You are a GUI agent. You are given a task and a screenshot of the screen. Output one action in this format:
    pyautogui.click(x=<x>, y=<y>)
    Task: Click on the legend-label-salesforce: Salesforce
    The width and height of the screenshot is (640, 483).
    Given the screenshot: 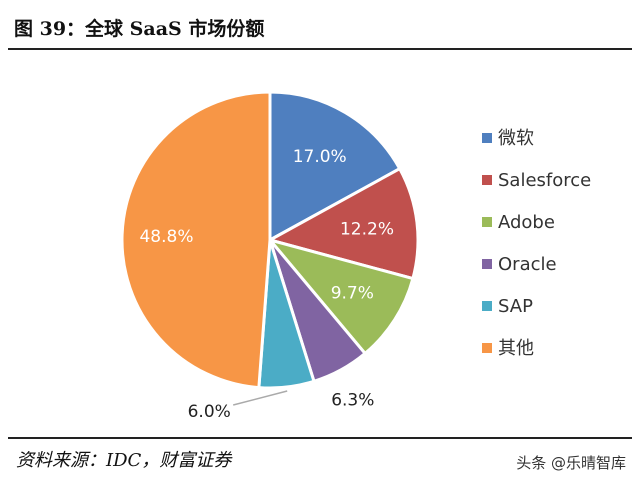 What is the action you would take?
    pyautogui.click(x=544, y=180)
    